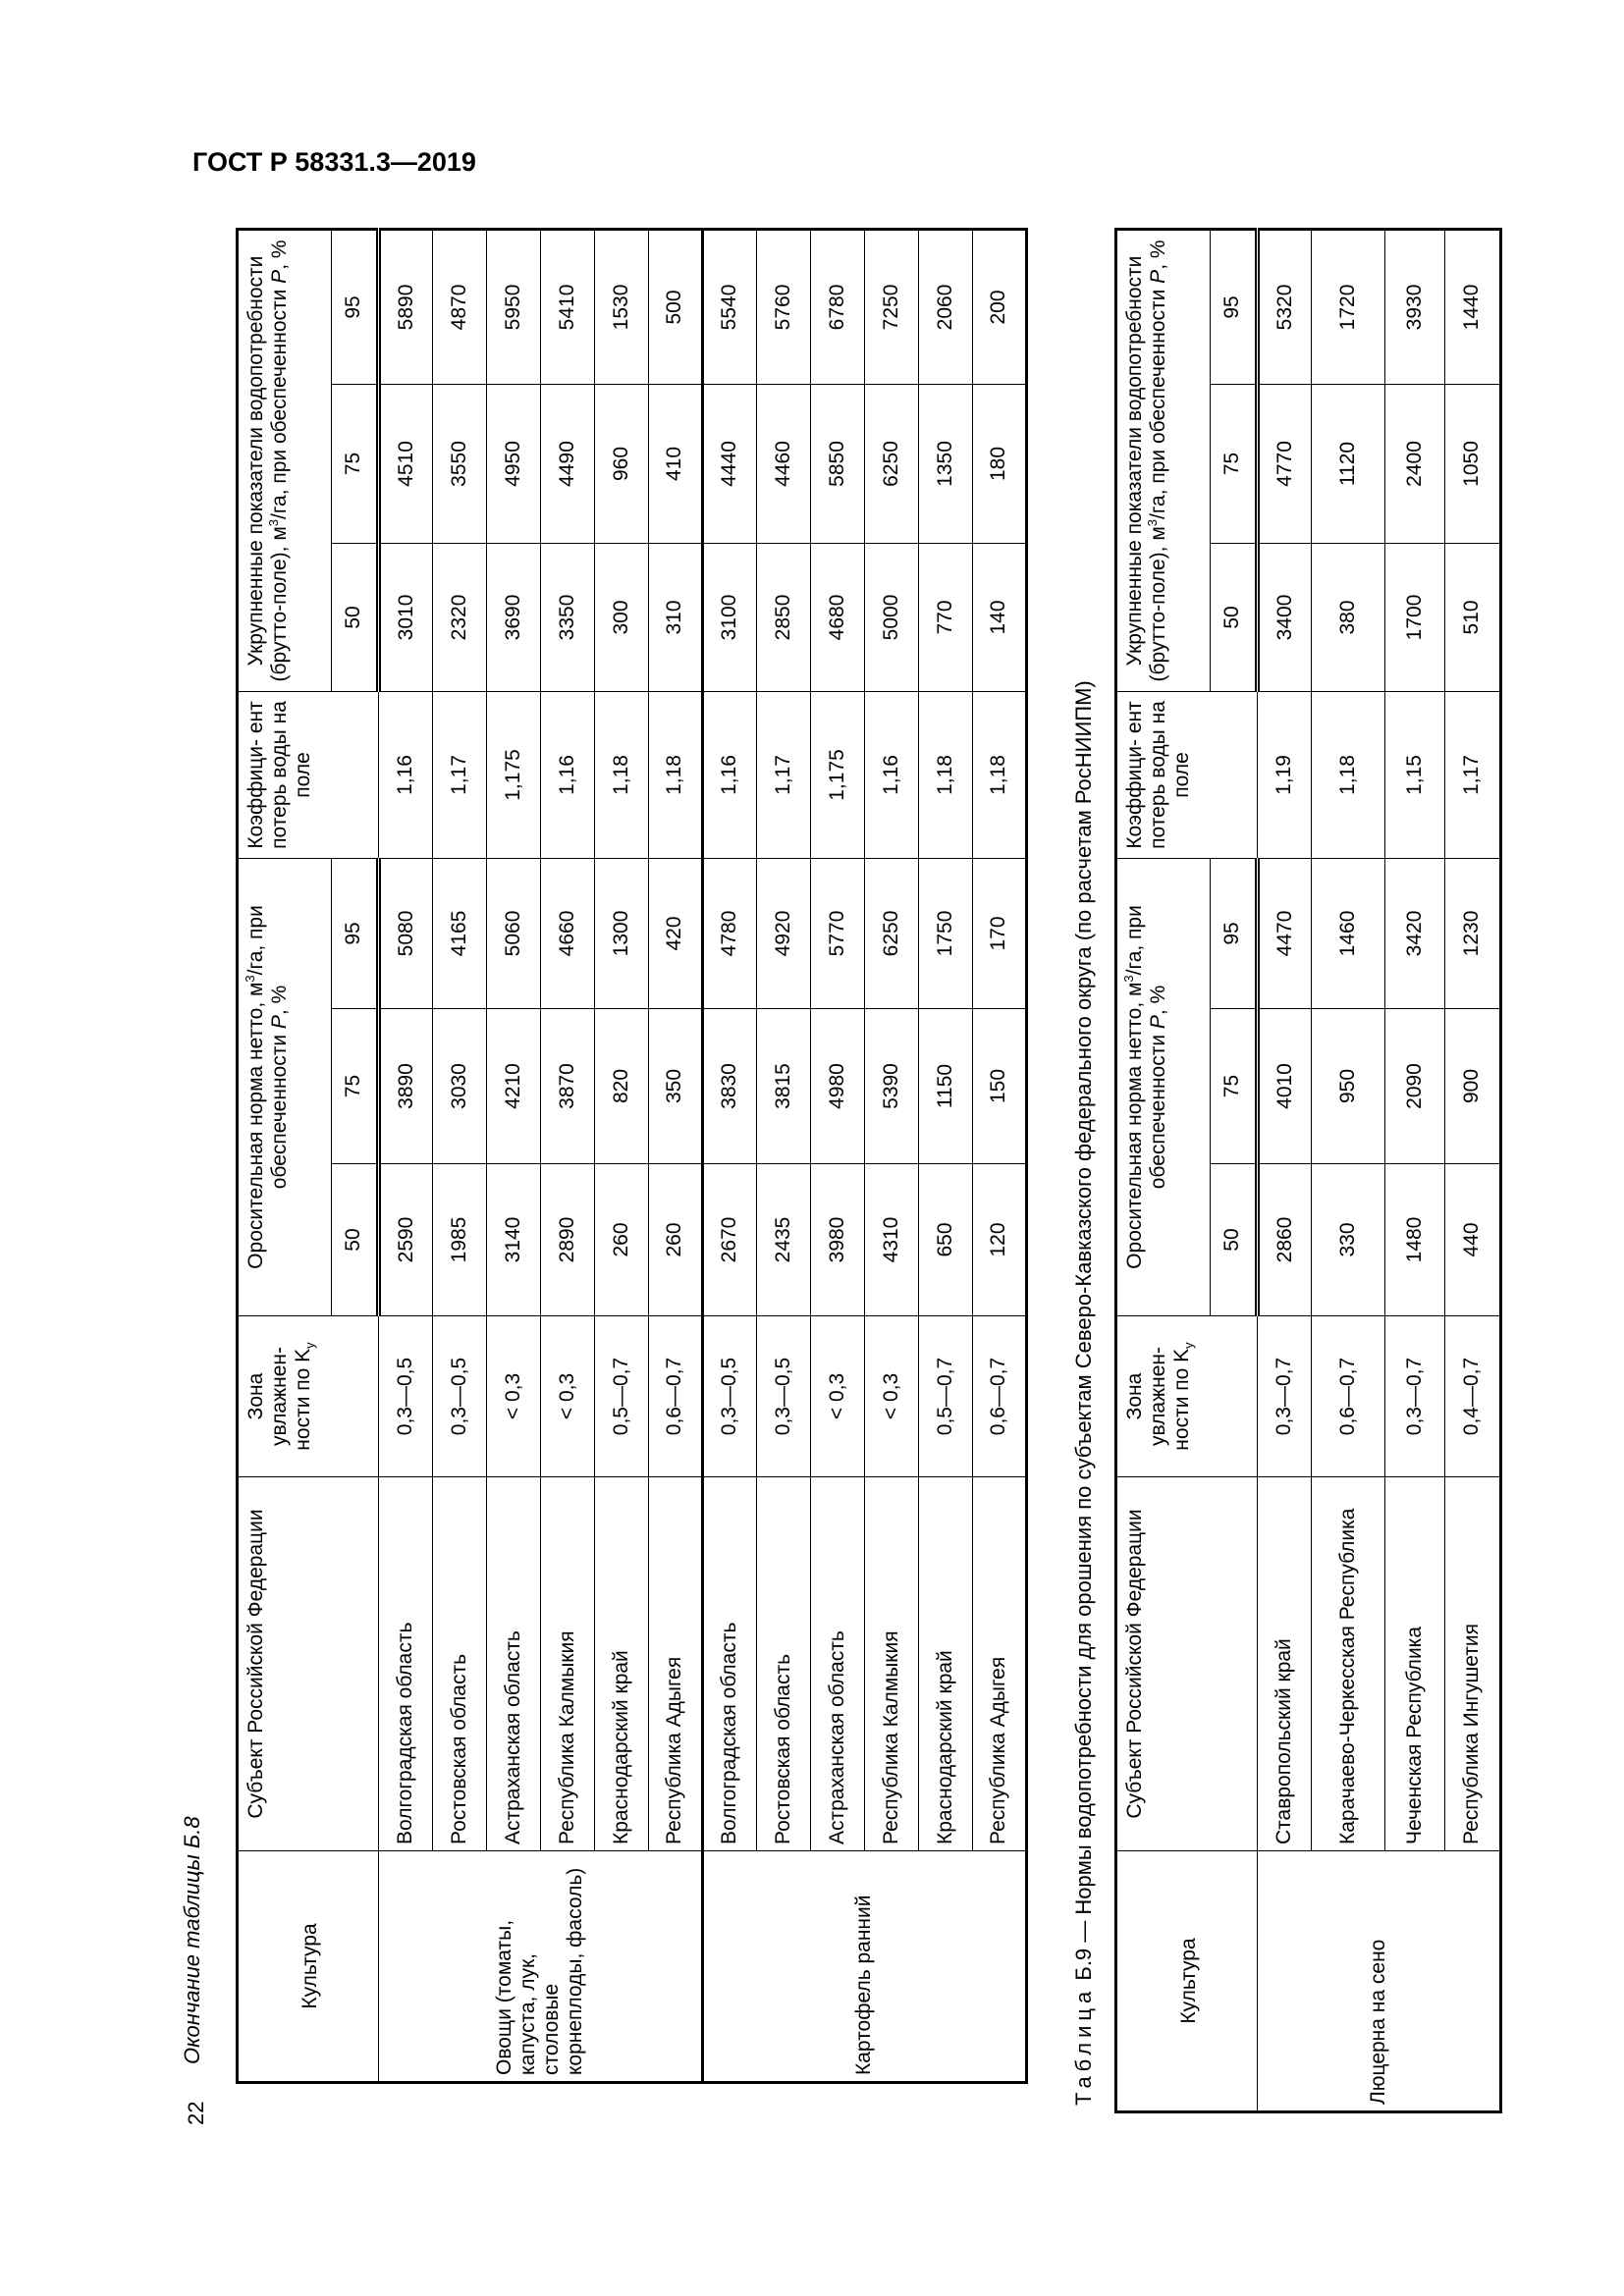 This screenshot has height=2296, width=1624. Describe the element at coordinates (567, 1239) in the screenshot. I see `value-cell: 2890` at that location.